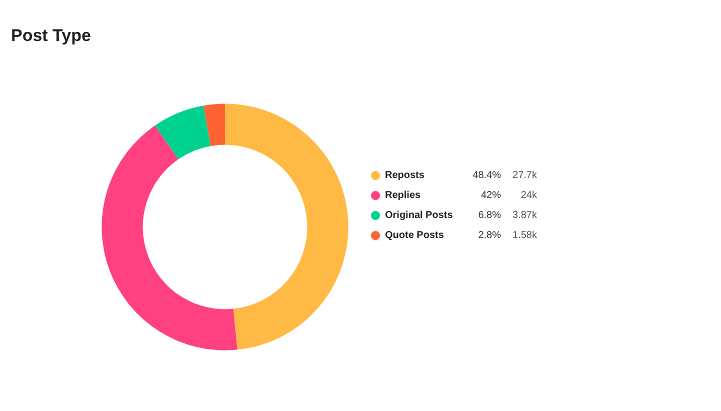 The height and width of the screenshot is (411, 721). I want to click on text: 1.58k, so click(524, 235).